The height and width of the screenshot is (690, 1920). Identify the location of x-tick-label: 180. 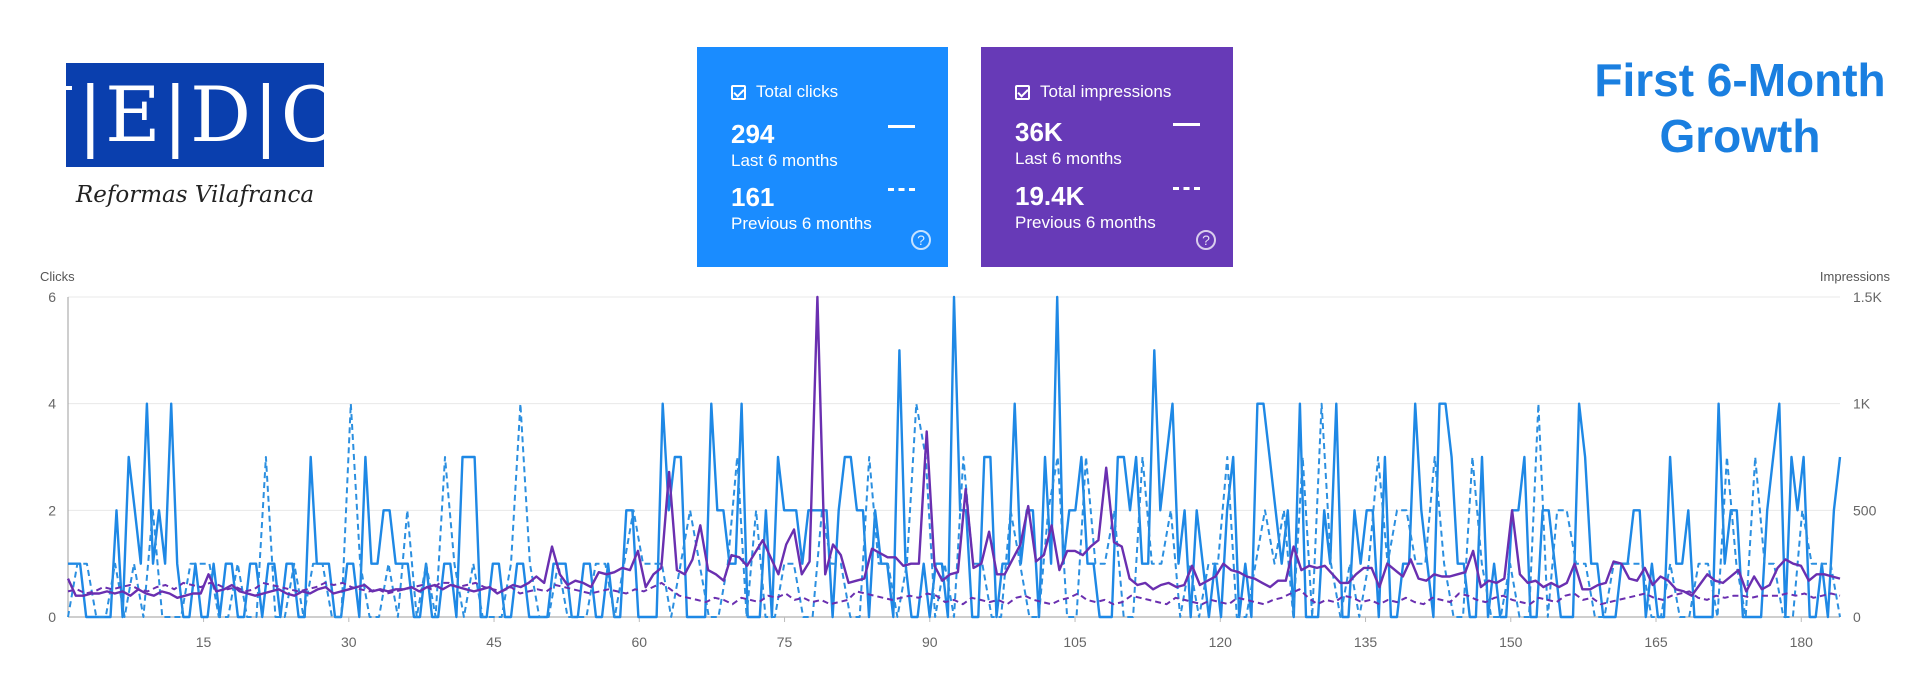
(1802, 642).